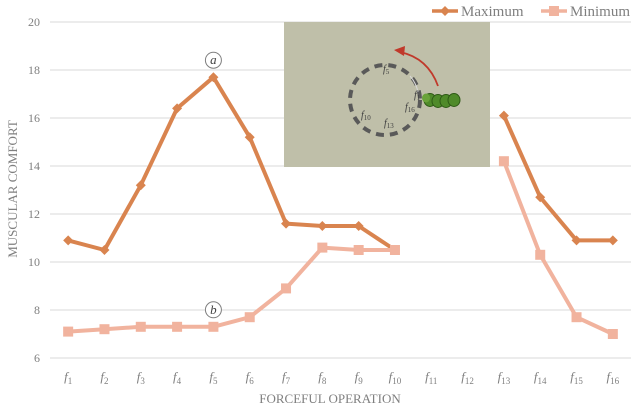 The image size is (631, 411). I want to click on legend-item-maximum: Maximum, so click(478, 12).